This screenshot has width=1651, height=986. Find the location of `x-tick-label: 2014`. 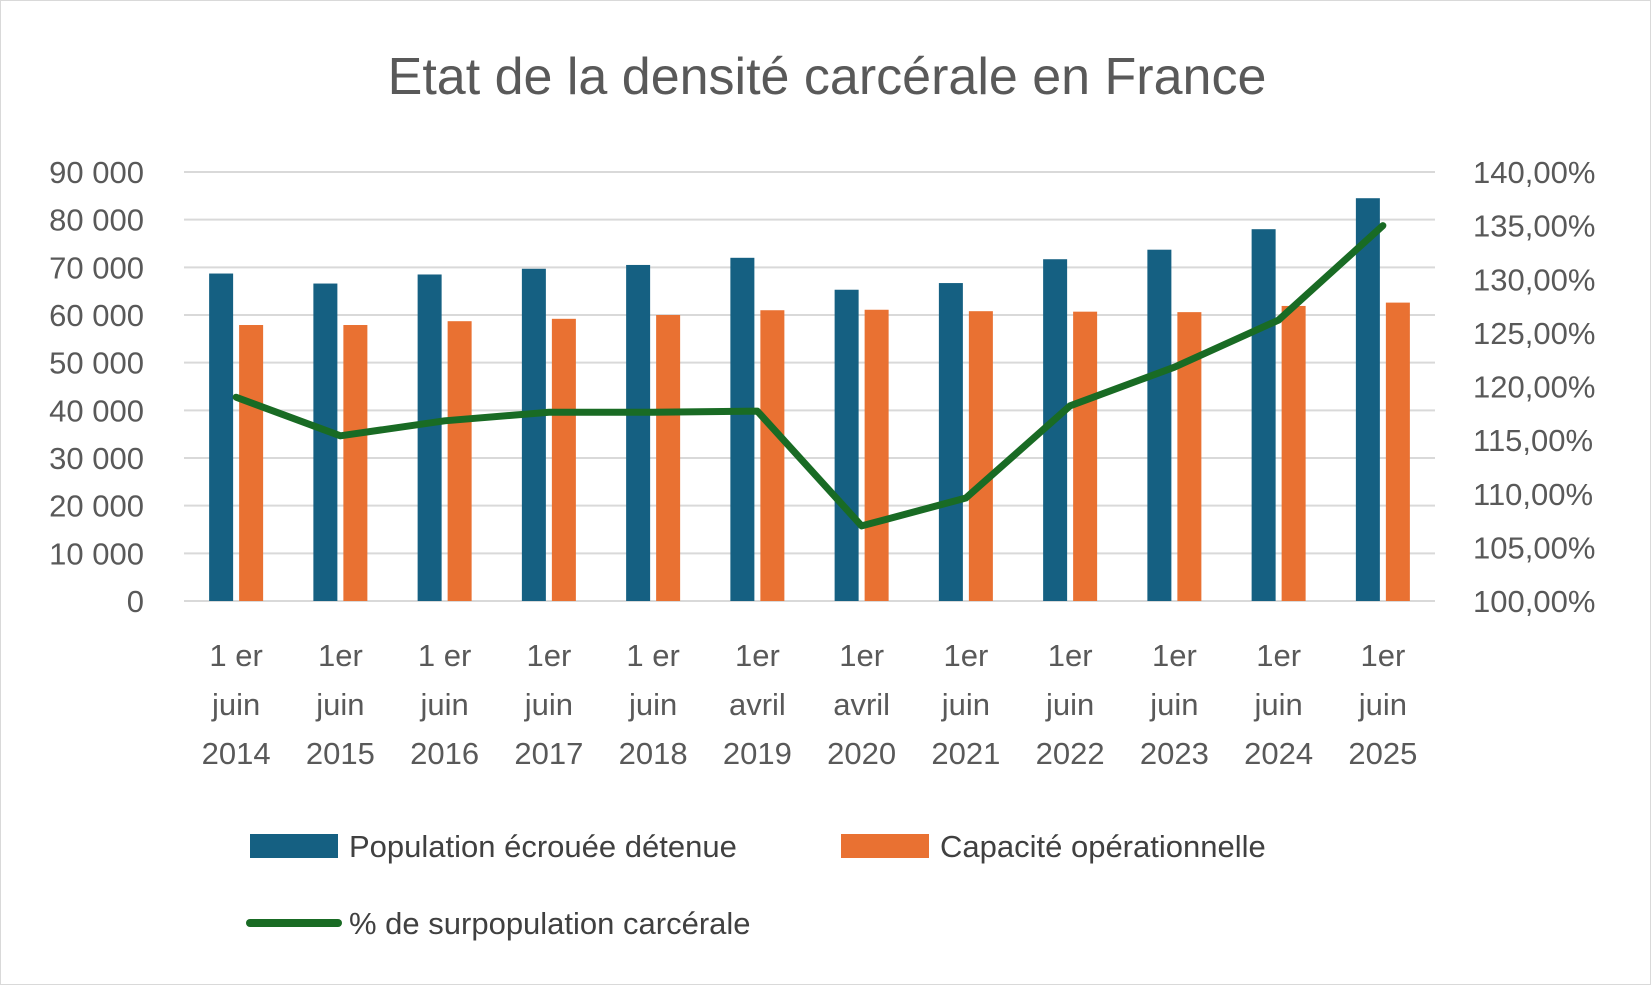

x-tick-label: 2014 is located at coordinates (236, 753).